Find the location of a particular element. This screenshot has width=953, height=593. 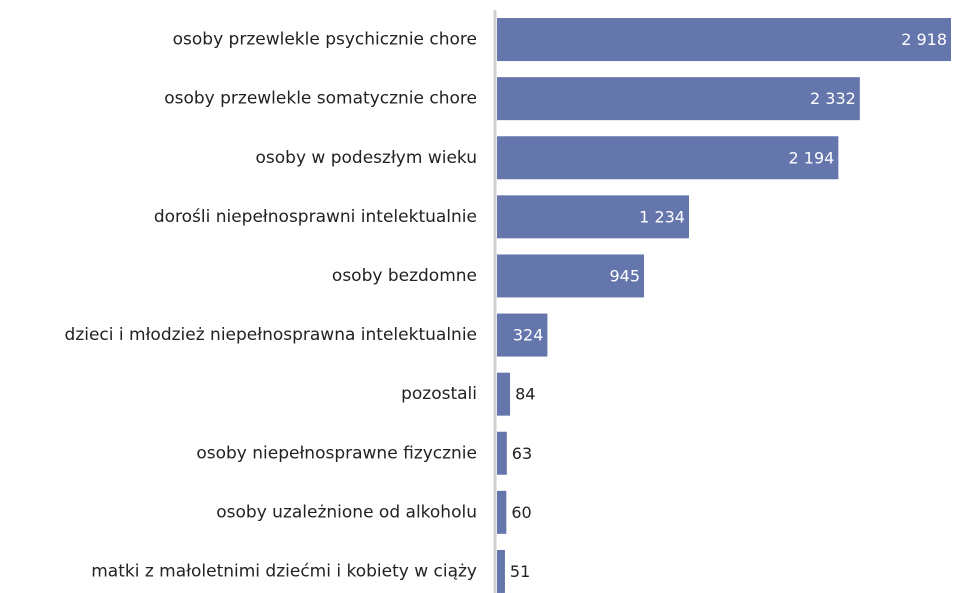

category-label: osoby uzależnione od alkoholu is located at coordinates (346, 512).